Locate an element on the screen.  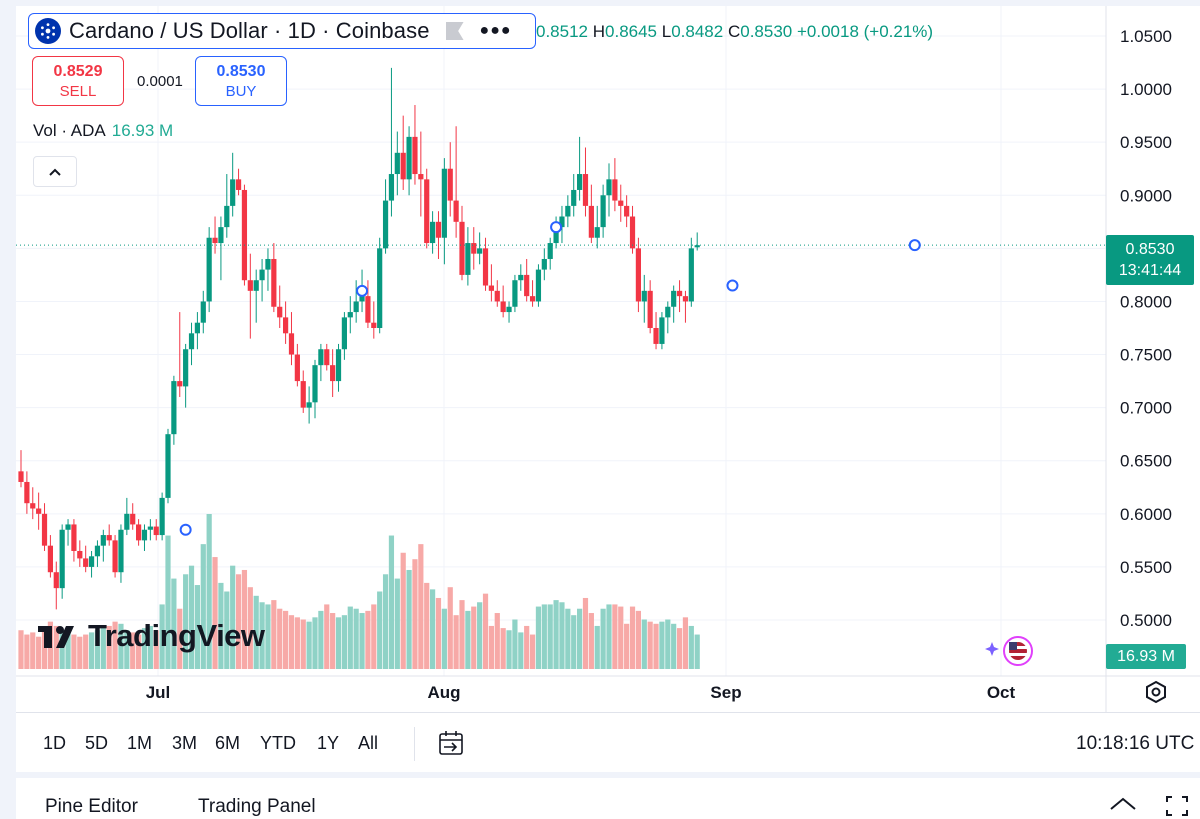
maximize-panel-icon is located at coordinates (1177, 806).